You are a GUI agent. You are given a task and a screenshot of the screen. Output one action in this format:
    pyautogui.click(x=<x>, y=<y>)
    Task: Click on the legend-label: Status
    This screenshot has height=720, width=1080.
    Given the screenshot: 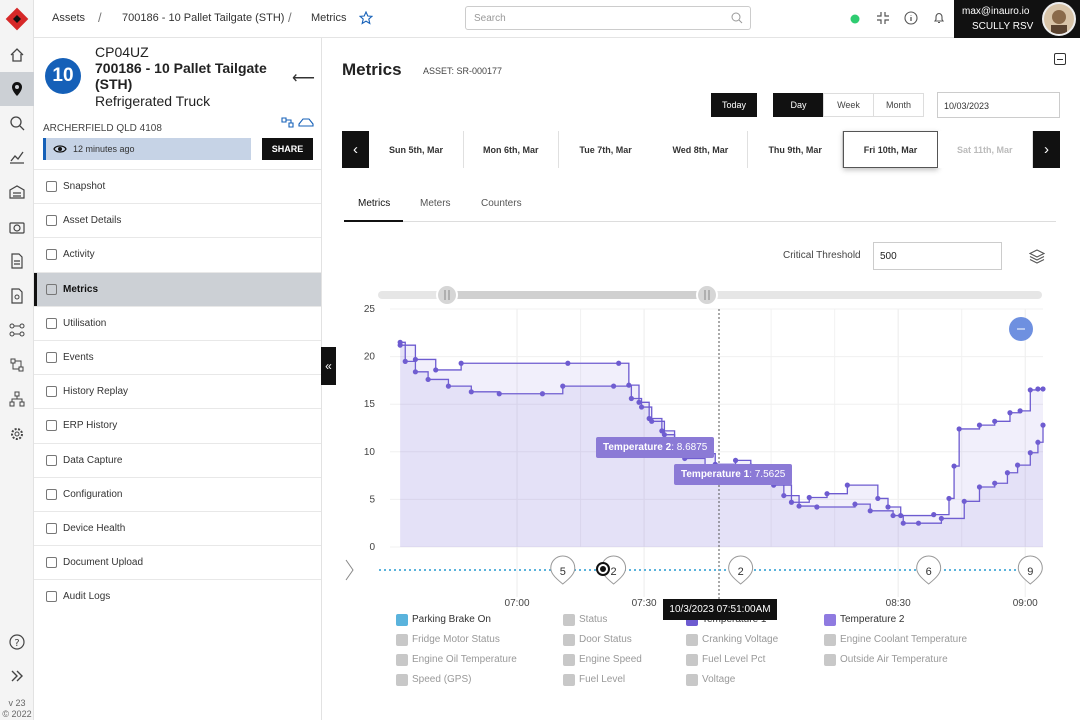 What is the action you would take?
    pyautogui.click(x=593, y=619)
    